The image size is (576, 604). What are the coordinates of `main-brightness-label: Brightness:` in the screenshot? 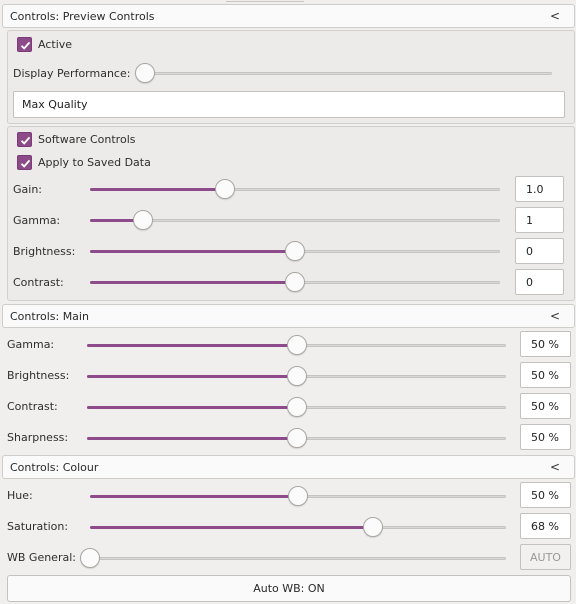 It's located at (38, 375).